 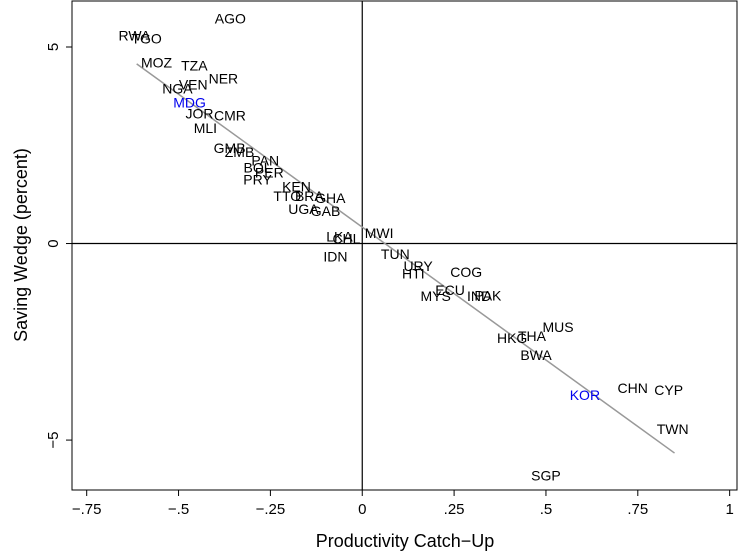 What do you see at coordinates (53, 243) in the screenshot?
I see `y-tick-label: 0` at bounding box center [53, 243].